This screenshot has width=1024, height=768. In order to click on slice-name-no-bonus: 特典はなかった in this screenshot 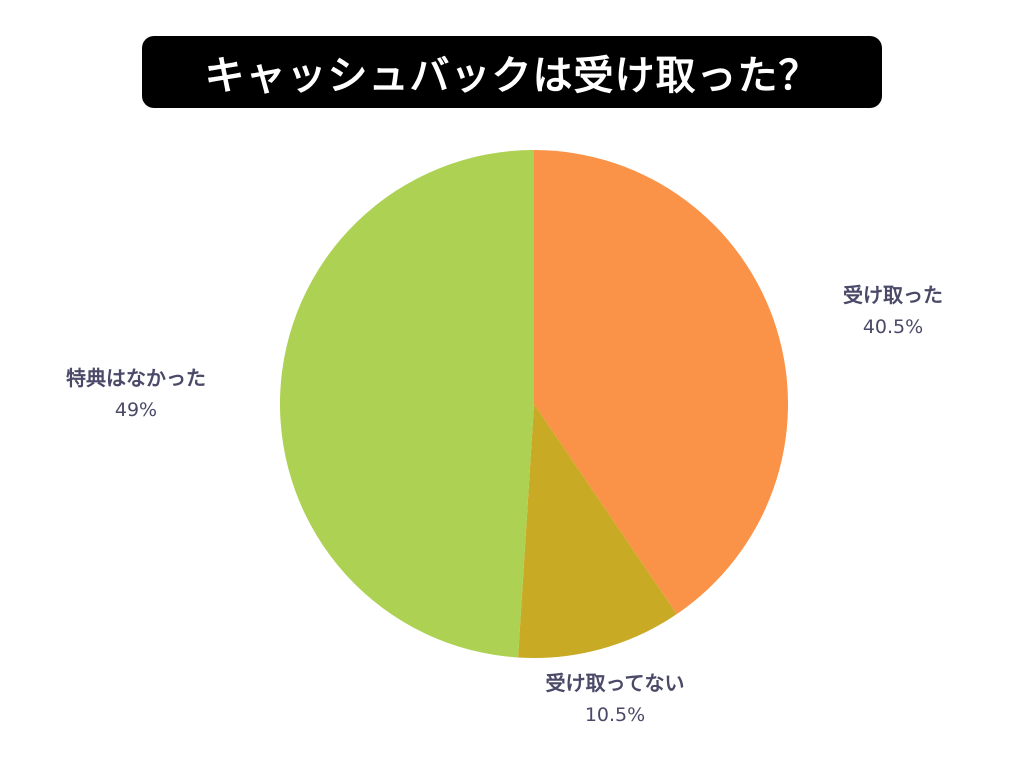, I will do `click(136, 378)`.